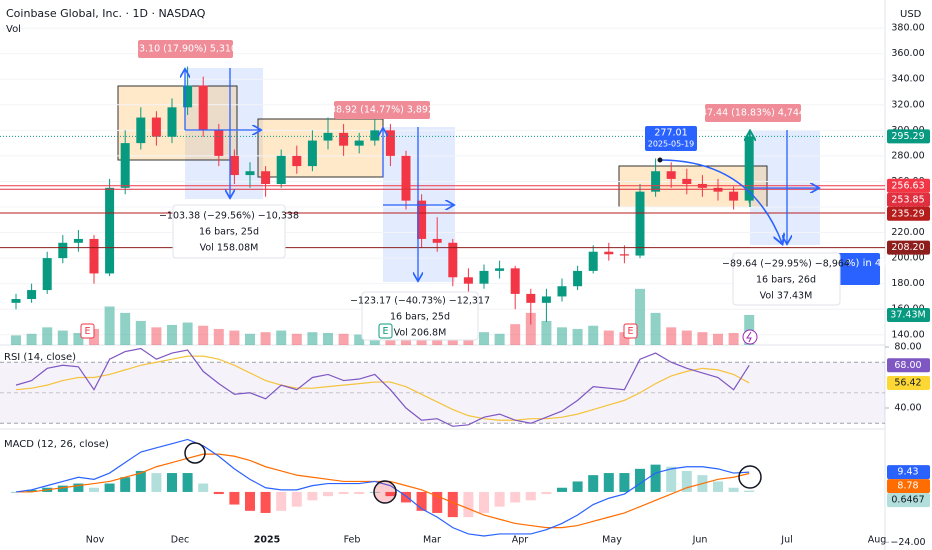 This screenshot has width=932, height=550. I want to click on x-tick-label: Jul, so click(786, 540).